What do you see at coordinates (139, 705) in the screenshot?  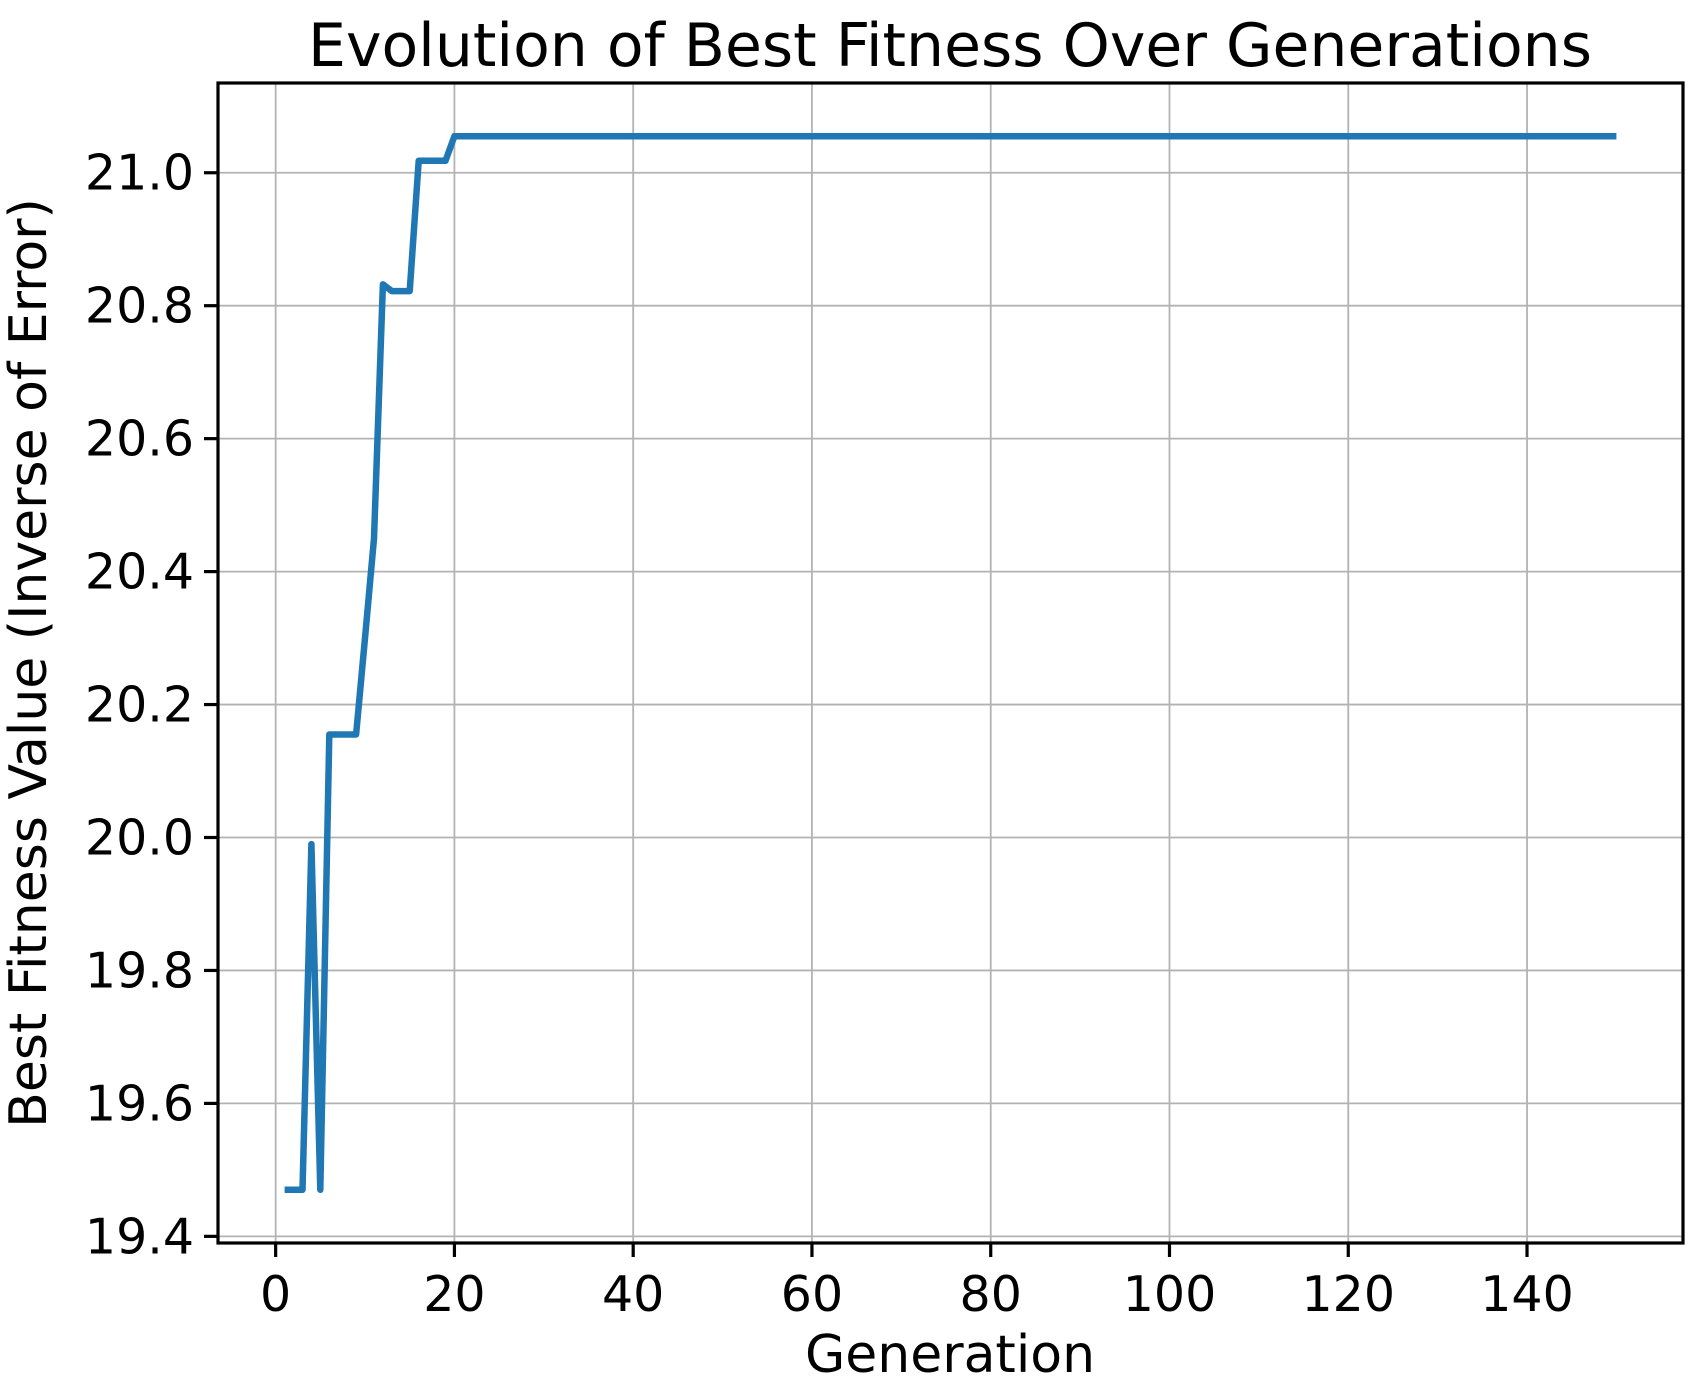 I see `y-tick-label: 20.2` at bounding box center [139, 705].